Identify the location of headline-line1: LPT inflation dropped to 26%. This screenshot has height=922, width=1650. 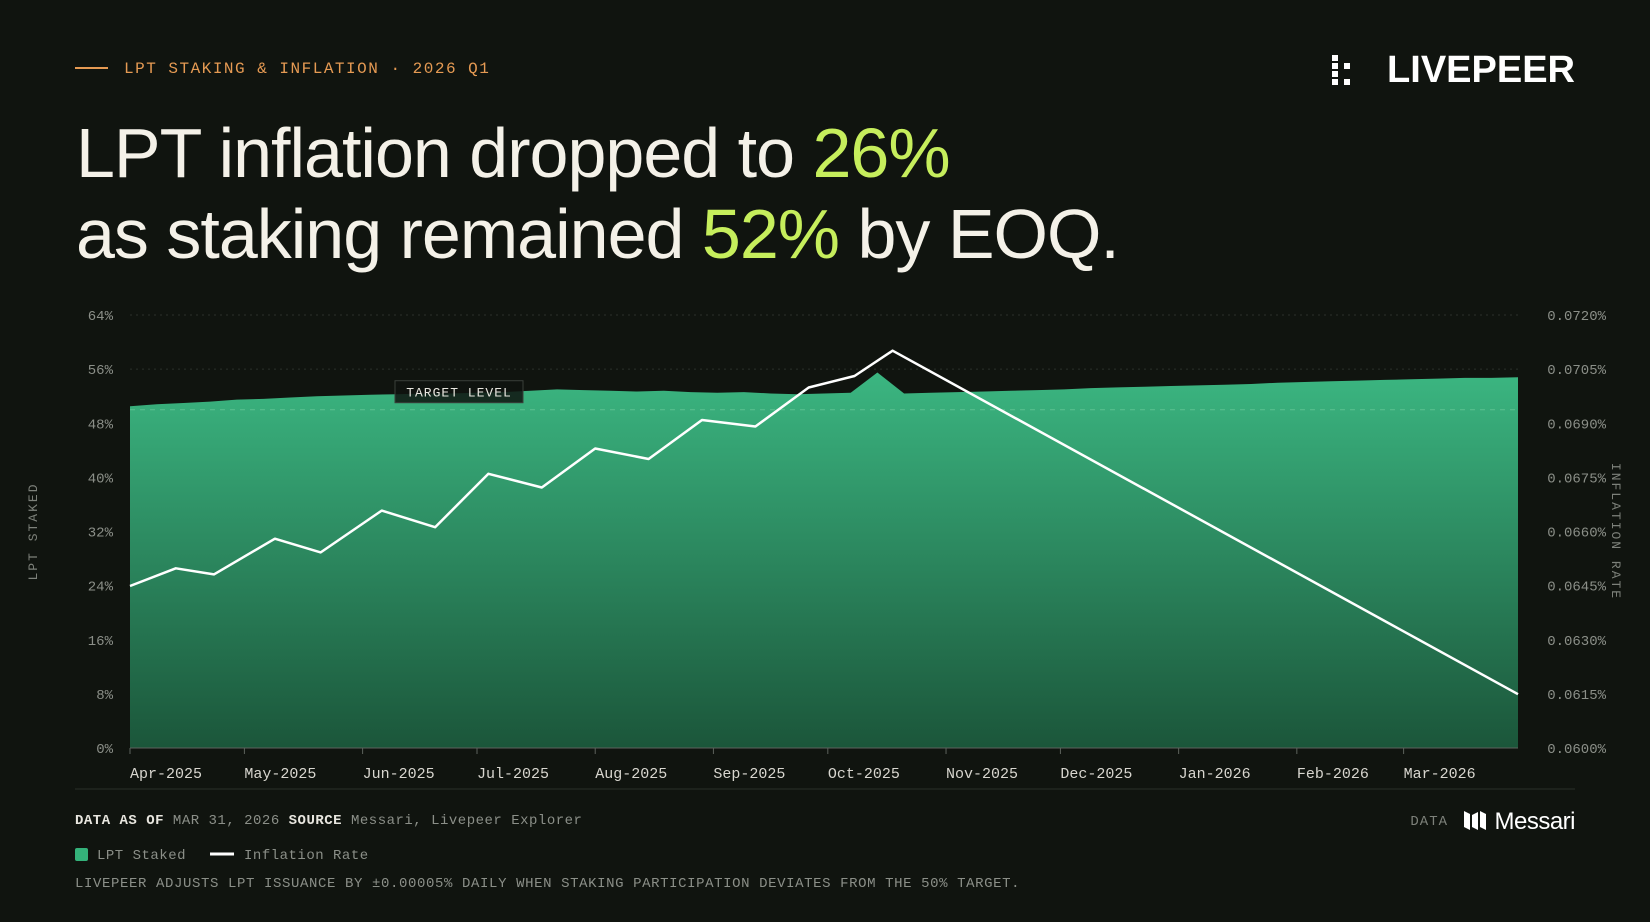
(513, 153).